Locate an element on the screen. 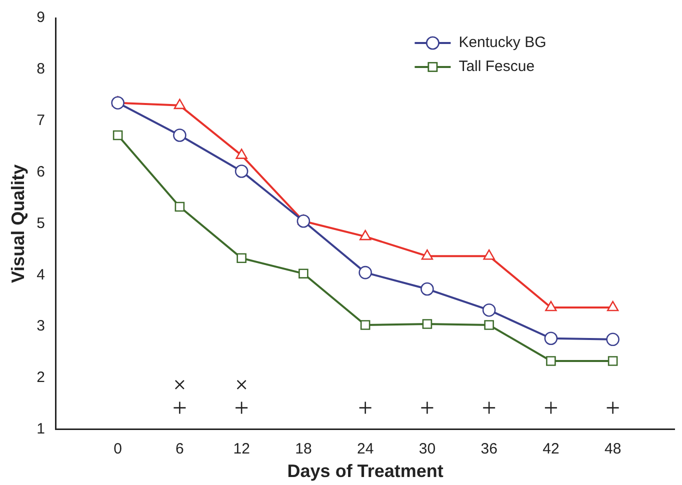 The height and width of the screenshot is (485, 682). x-tick-label: 18 is located at coordinates (303, 449).